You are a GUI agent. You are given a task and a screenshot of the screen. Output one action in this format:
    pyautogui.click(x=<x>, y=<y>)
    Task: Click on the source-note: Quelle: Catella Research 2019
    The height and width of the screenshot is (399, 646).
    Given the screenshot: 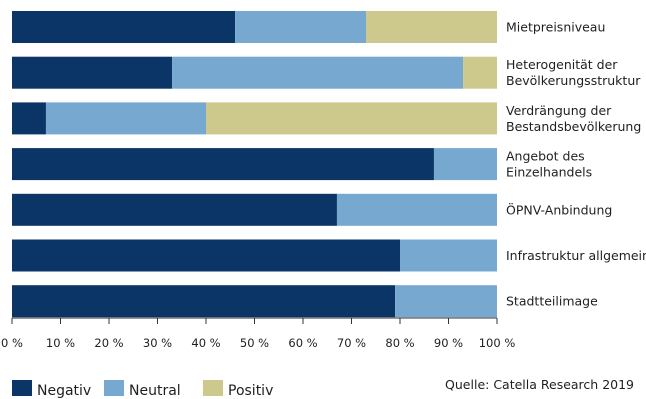 What is the action you would take?
    pyautogui.click(x=539, y=384)
    